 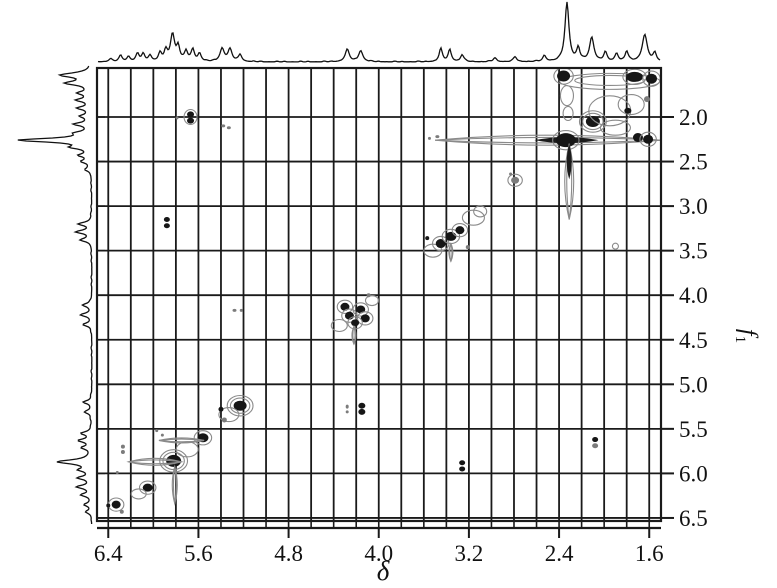 What do you see at coordinates (108, 553) in the screenshot?
I see `x-tick-label: 6.4` at bounding box center [108, 553].